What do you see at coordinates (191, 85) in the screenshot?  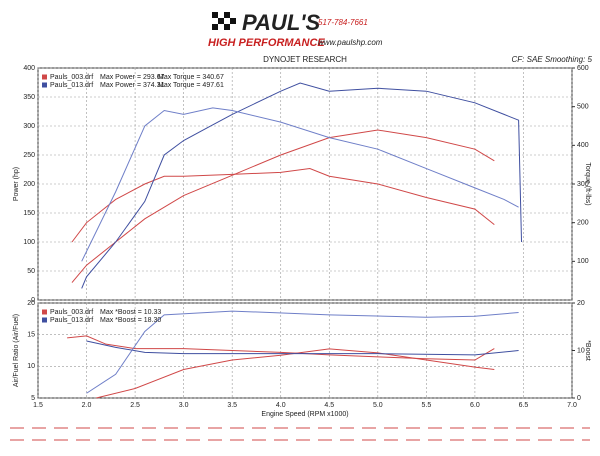 I see `legend-note: Max Torque = 497.61` at bounding box center [191, 85].